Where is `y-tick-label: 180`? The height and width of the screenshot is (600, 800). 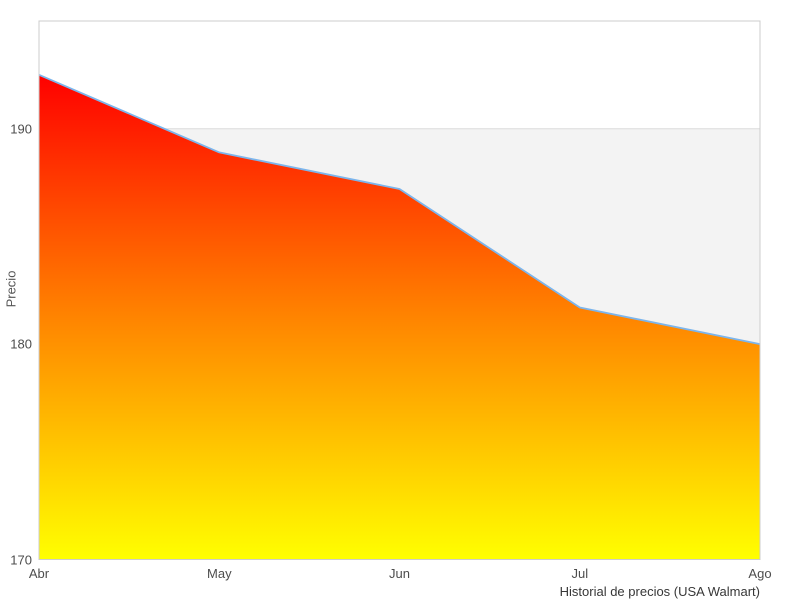
y-tick-label: 180 is located at coordinates (21, 344).